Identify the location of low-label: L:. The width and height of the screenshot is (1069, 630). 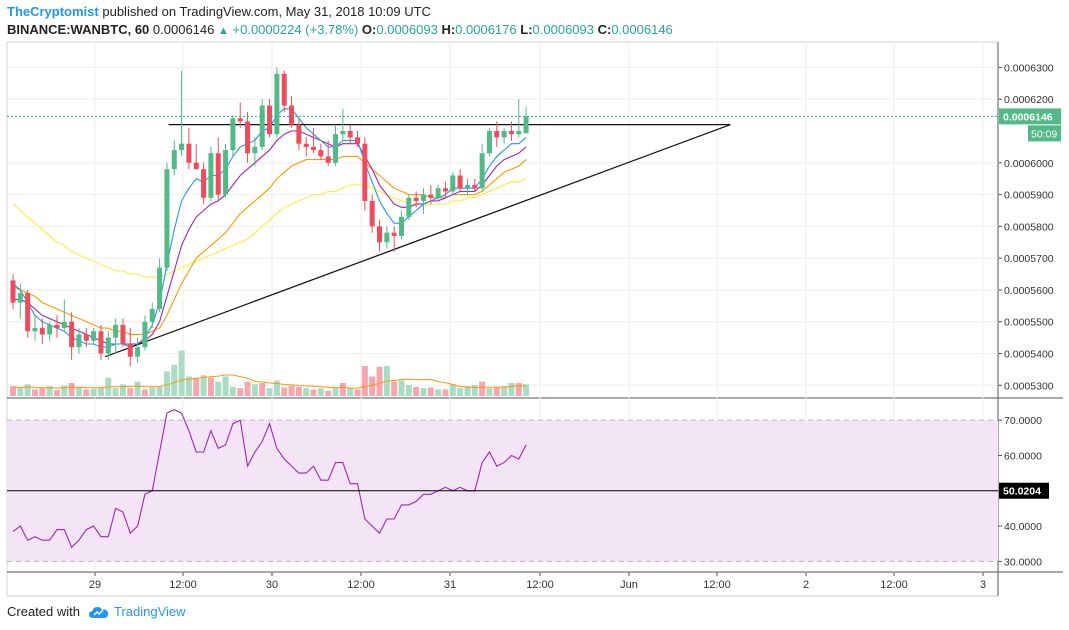
(526, 29).